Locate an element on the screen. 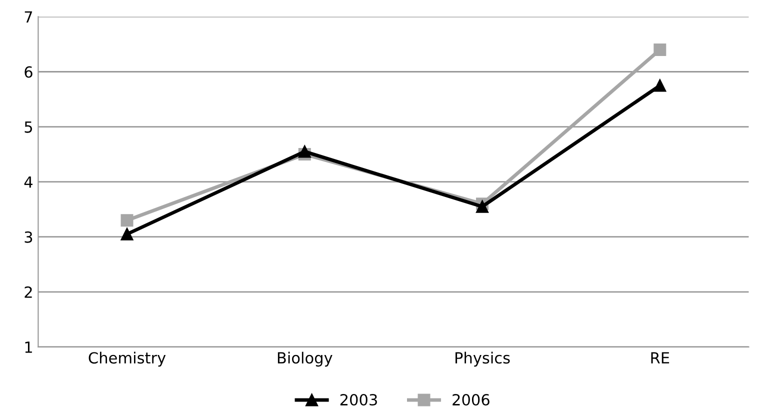 The height and width of the screenshot is (418, 764). y-tick-label: 3 is located at coordinates (28, 237).